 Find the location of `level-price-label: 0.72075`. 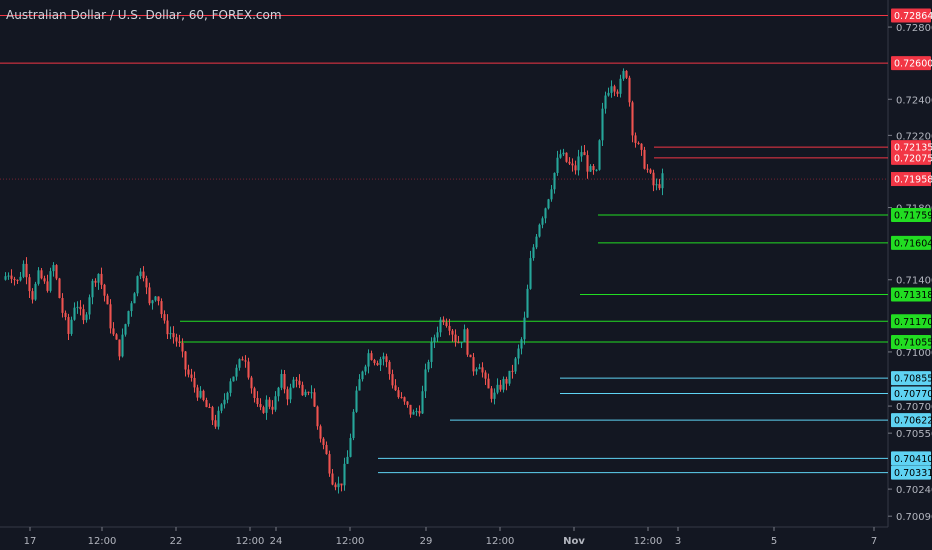

level-price-label: 0.72075 is located at coordinates (913, 158).